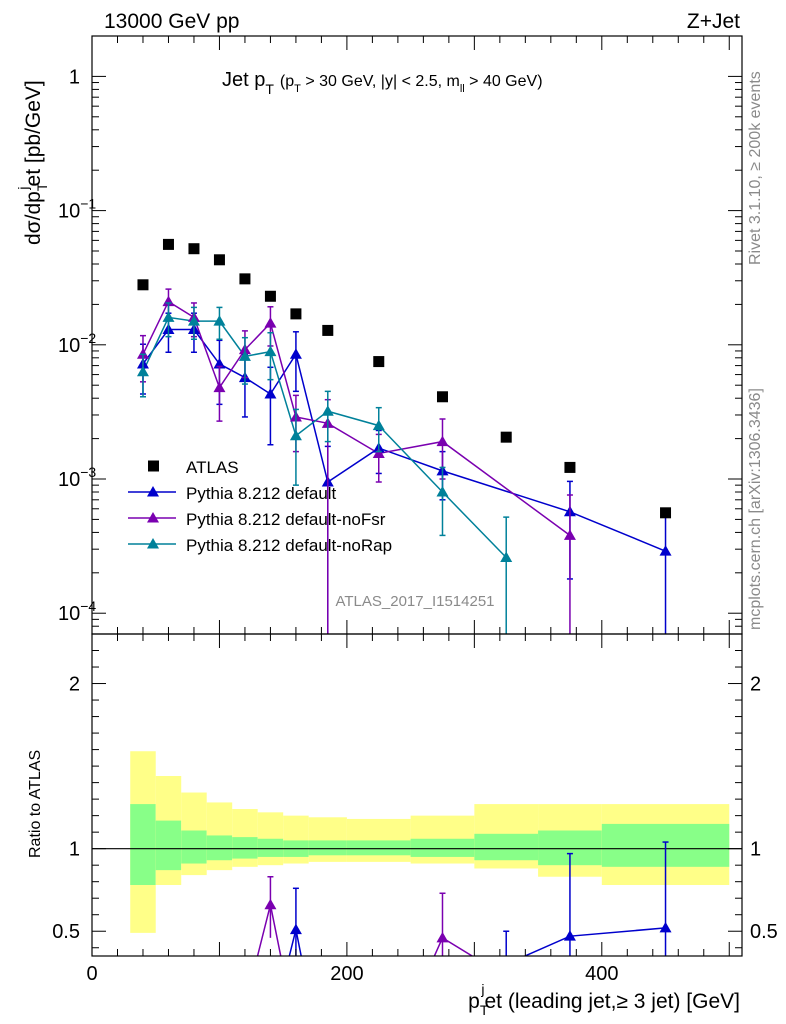  I want to click on header-right: Z+Jet, so click(713, 21).